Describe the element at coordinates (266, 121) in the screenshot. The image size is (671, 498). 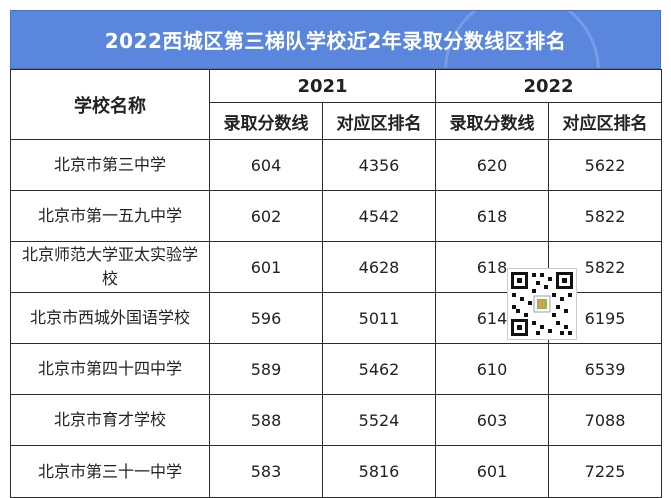
I see `header-score-2021: 录取分数线` at that location.